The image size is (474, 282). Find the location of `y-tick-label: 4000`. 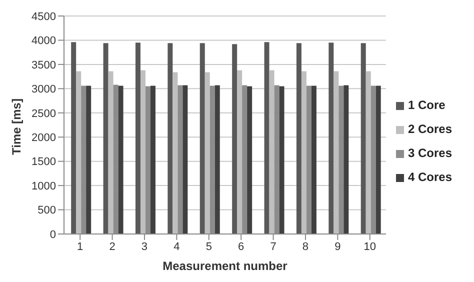

y-tick-label: 4000 is located at coordinates (44, 41).